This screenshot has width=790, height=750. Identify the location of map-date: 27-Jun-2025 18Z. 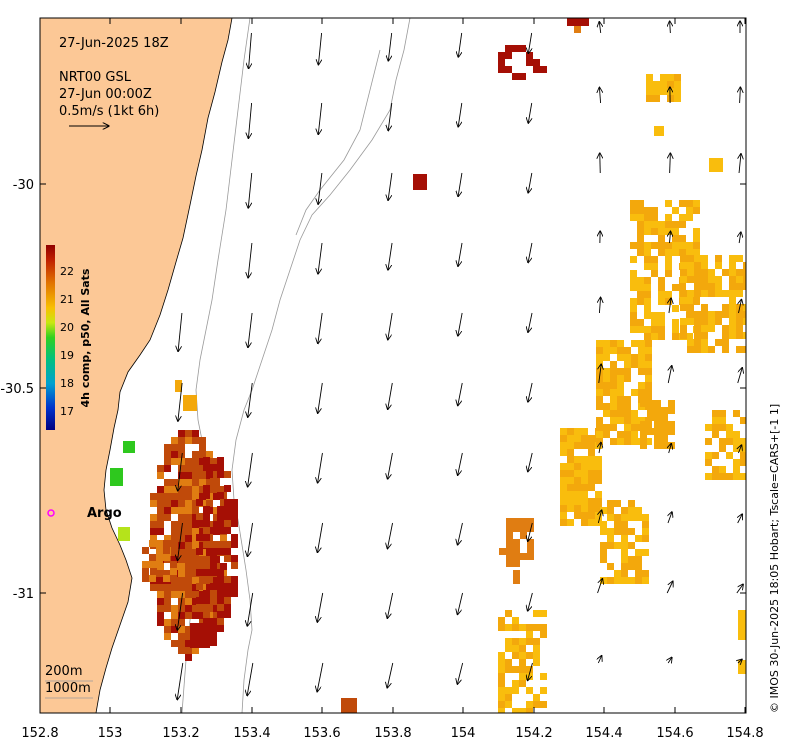
(114, 43).